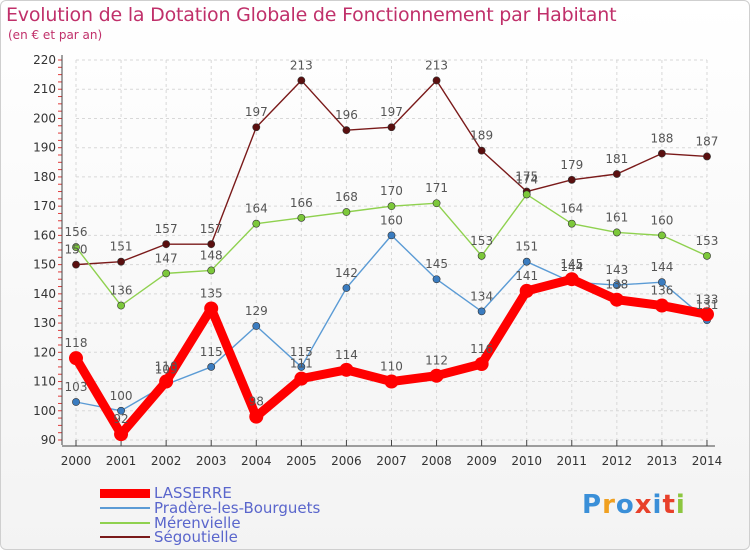 The width and height of the screenshot is (750, 550). What do you see at coordinates (211, 367) in the screenshot?
I see `point-pradere-les-bourguets-2003` at bounding box center [211, 367].